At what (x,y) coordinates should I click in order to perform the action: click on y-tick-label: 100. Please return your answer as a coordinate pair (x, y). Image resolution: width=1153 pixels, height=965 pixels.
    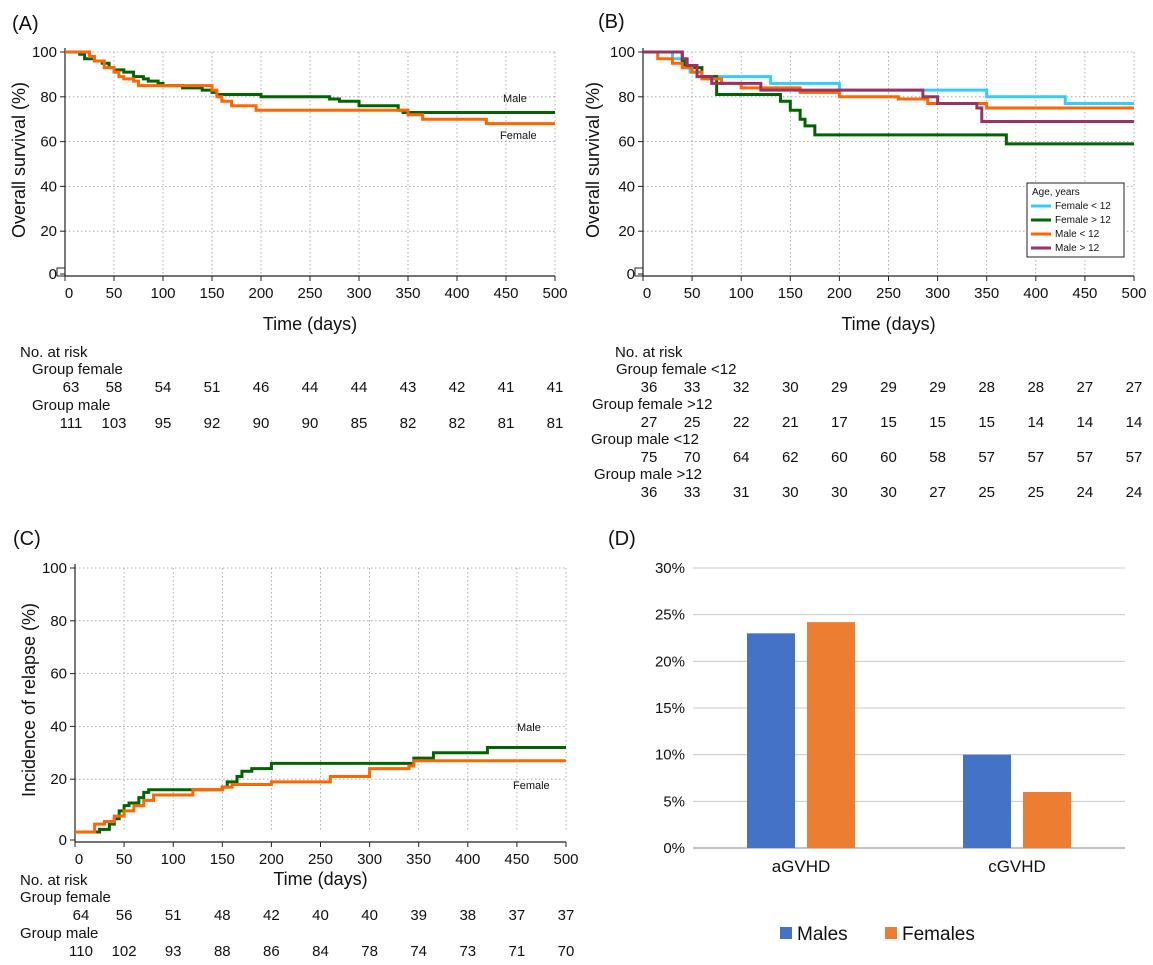
    Looking at the image, I should click on (54, 568).